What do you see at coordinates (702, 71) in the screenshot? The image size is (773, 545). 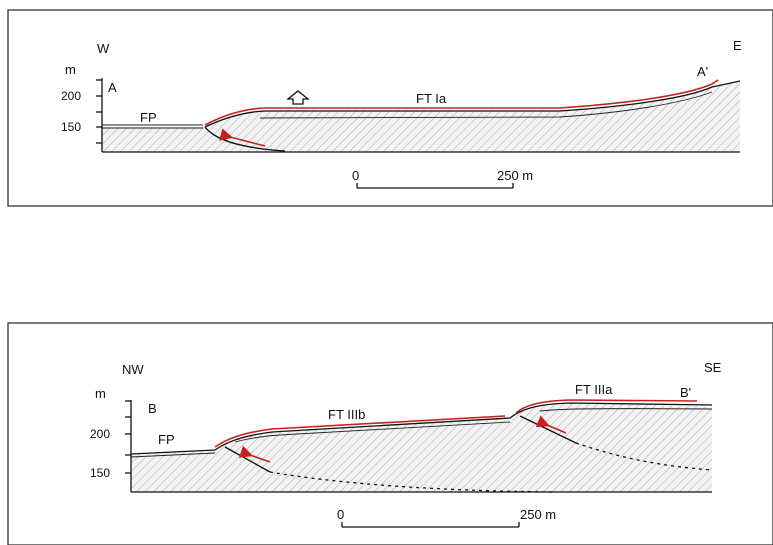 I see `point-right: A'` at bounding box center [702, 71].